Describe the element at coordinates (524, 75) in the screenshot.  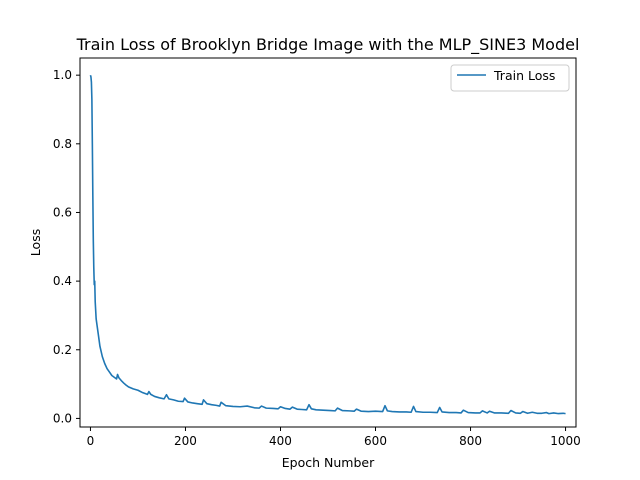
I see `legend-label-train-loss: Train Loss` at that location.